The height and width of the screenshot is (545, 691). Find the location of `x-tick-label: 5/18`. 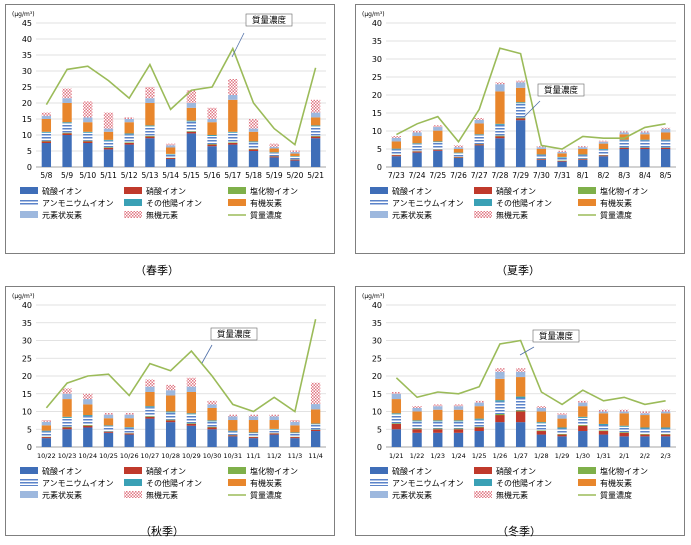

x-tick-label: 5/18 is located at coordinates (253, 175).